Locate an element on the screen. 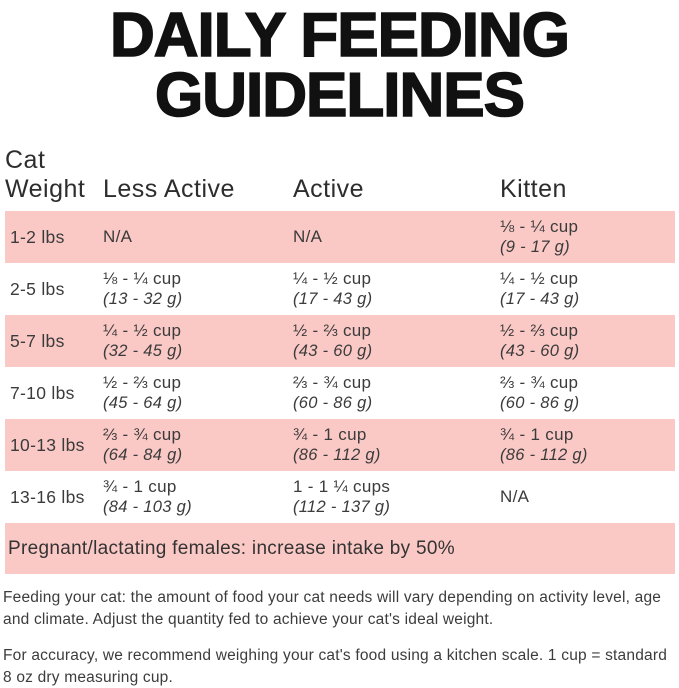 The width and height of the screenshot is (679, 688). kitten-cell: ½ - ⅔ cup (43 - 60 g) is located at coordinates (587, 341).